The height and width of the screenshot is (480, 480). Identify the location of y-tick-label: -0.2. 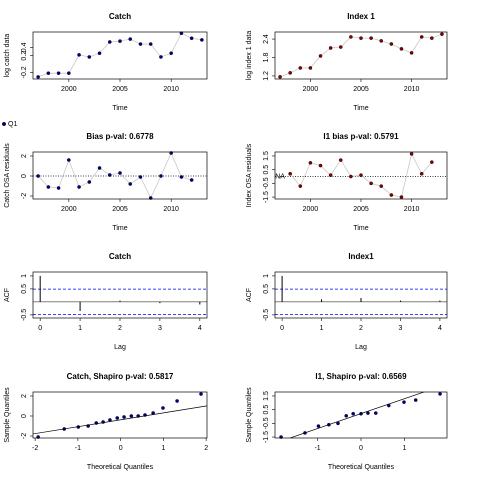
(24, 72).